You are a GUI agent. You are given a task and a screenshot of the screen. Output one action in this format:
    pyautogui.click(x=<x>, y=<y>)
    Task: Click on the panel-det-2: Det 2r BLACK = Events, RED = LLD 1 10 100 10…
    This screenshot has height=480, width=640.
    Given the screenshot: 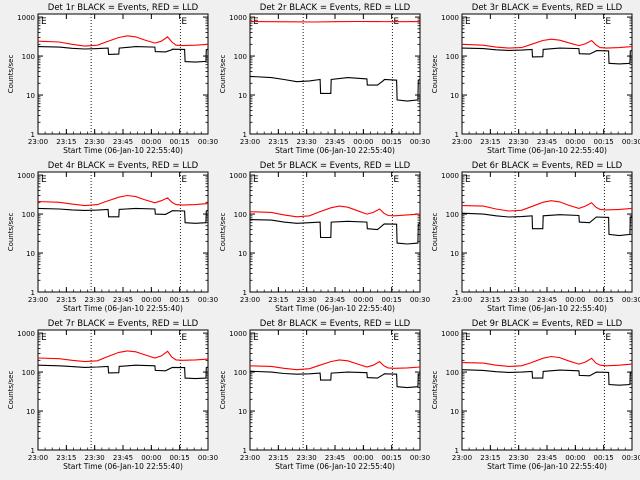 What is the action you would take?
    pyautogui.click(x=324, y=79)
    